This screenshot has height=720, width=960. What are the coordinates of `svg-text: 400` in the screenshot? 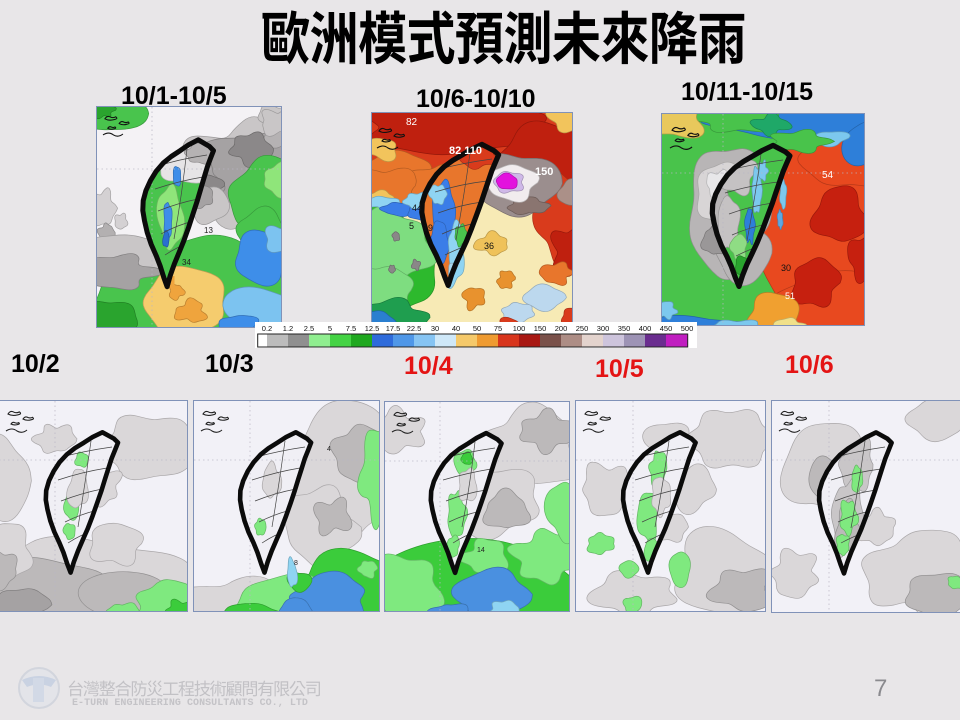 It's located at (645, 328).